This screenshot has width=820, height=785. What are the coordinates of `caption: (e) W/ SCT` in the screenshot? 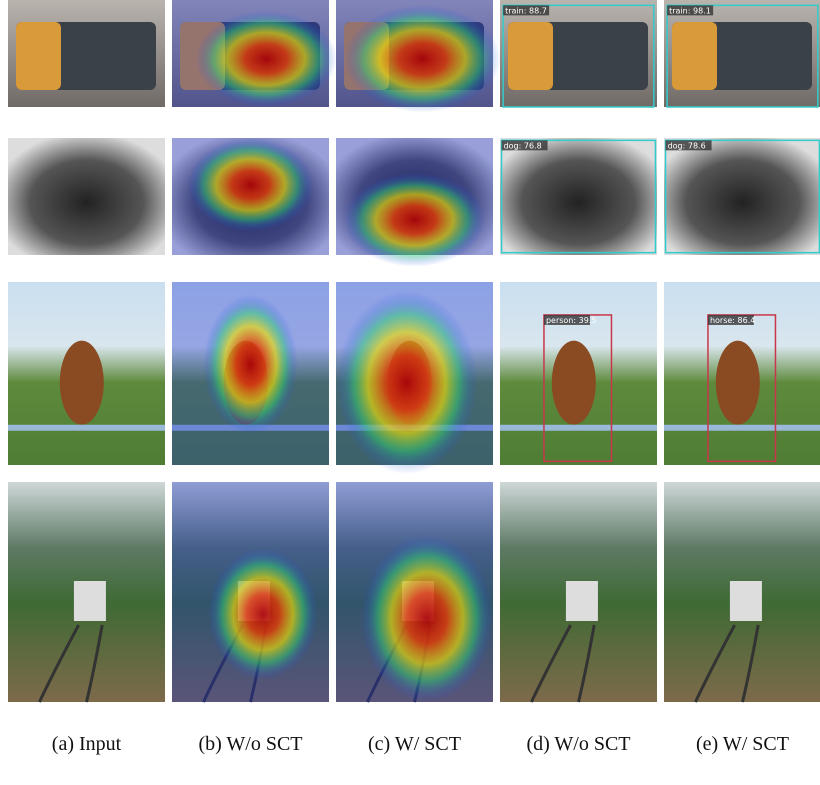 It's located at (742, 744).